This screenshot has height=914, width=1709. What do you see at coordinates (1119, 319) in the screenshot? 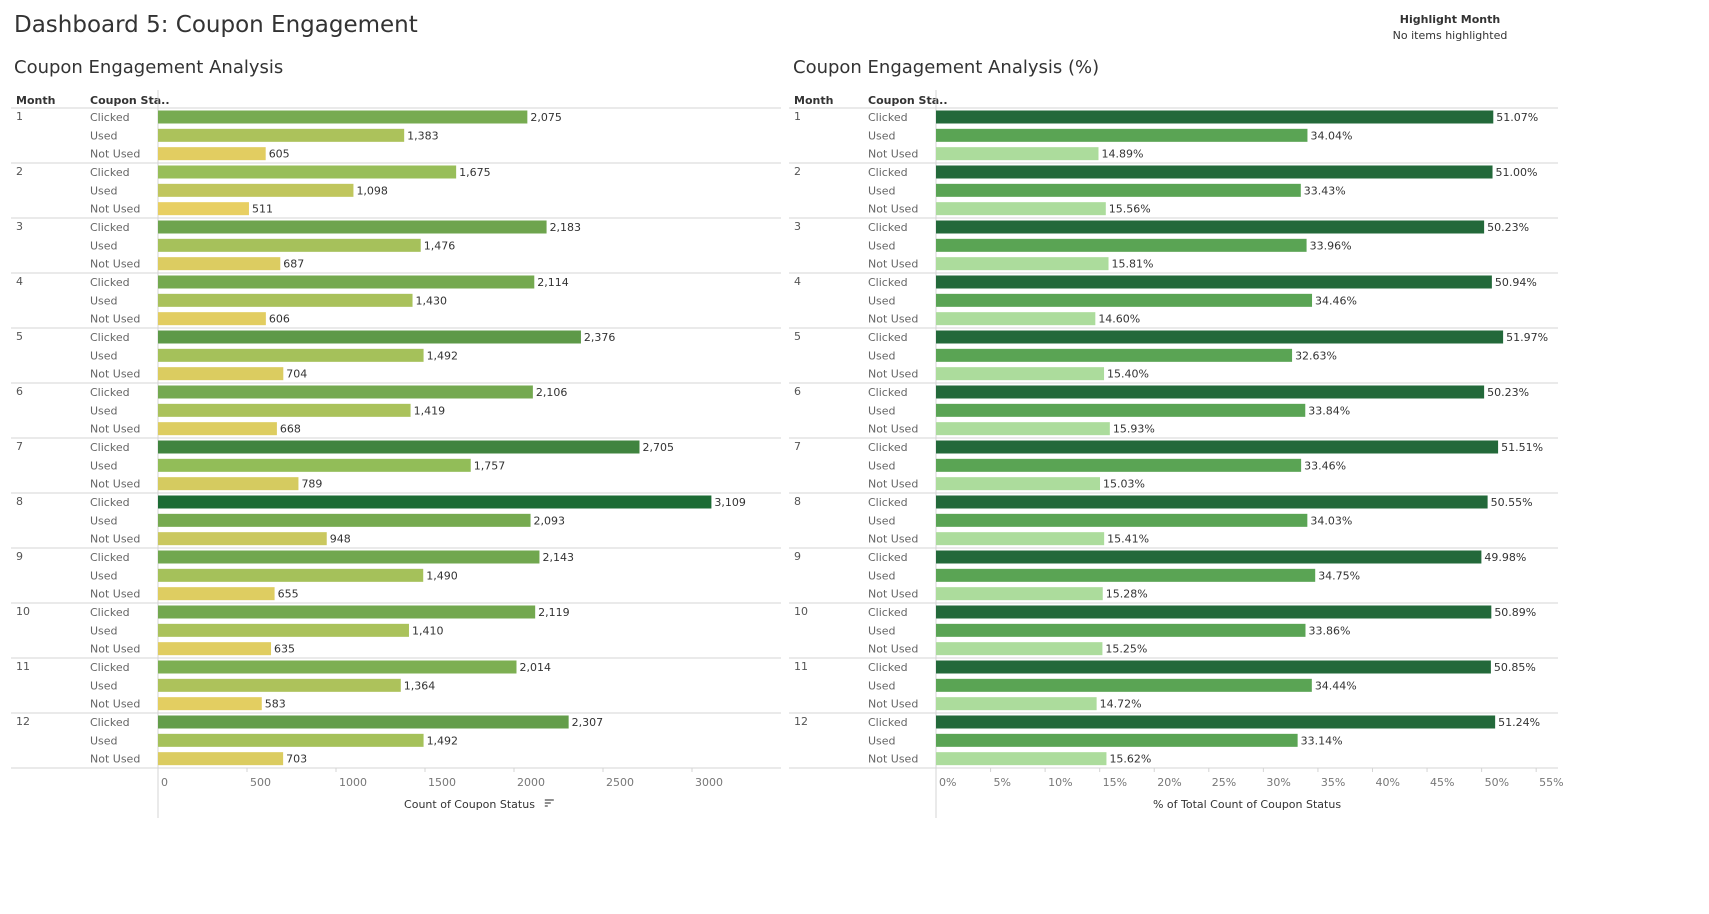
I see `bar-data-label: 14.60%` at bounding box center [1119, 319].